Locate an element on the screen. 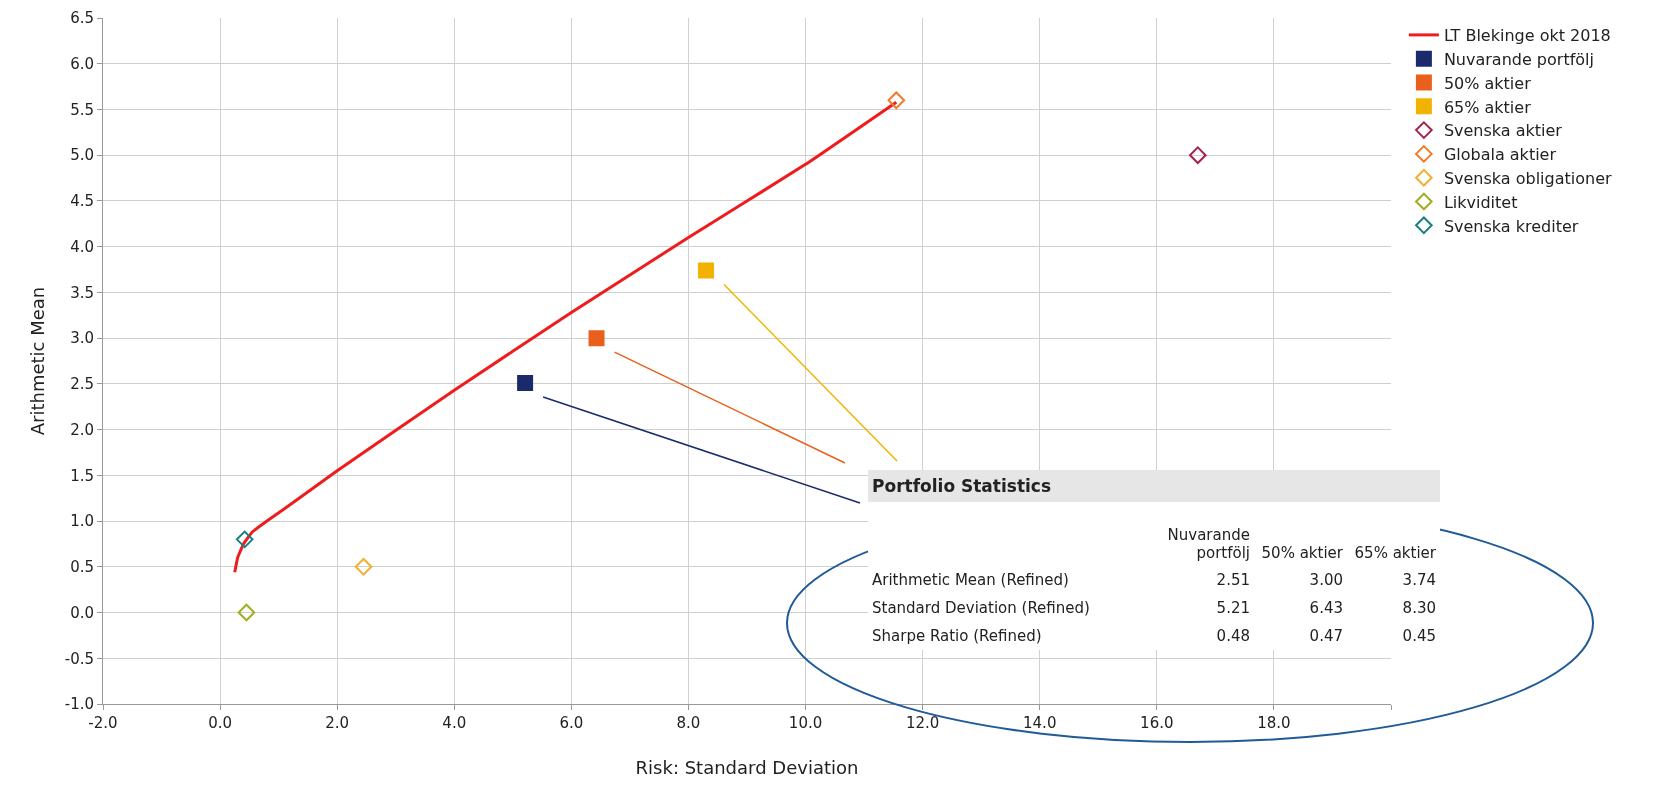  y-tick-label: 0.0 is located at coordinates (82, 612).